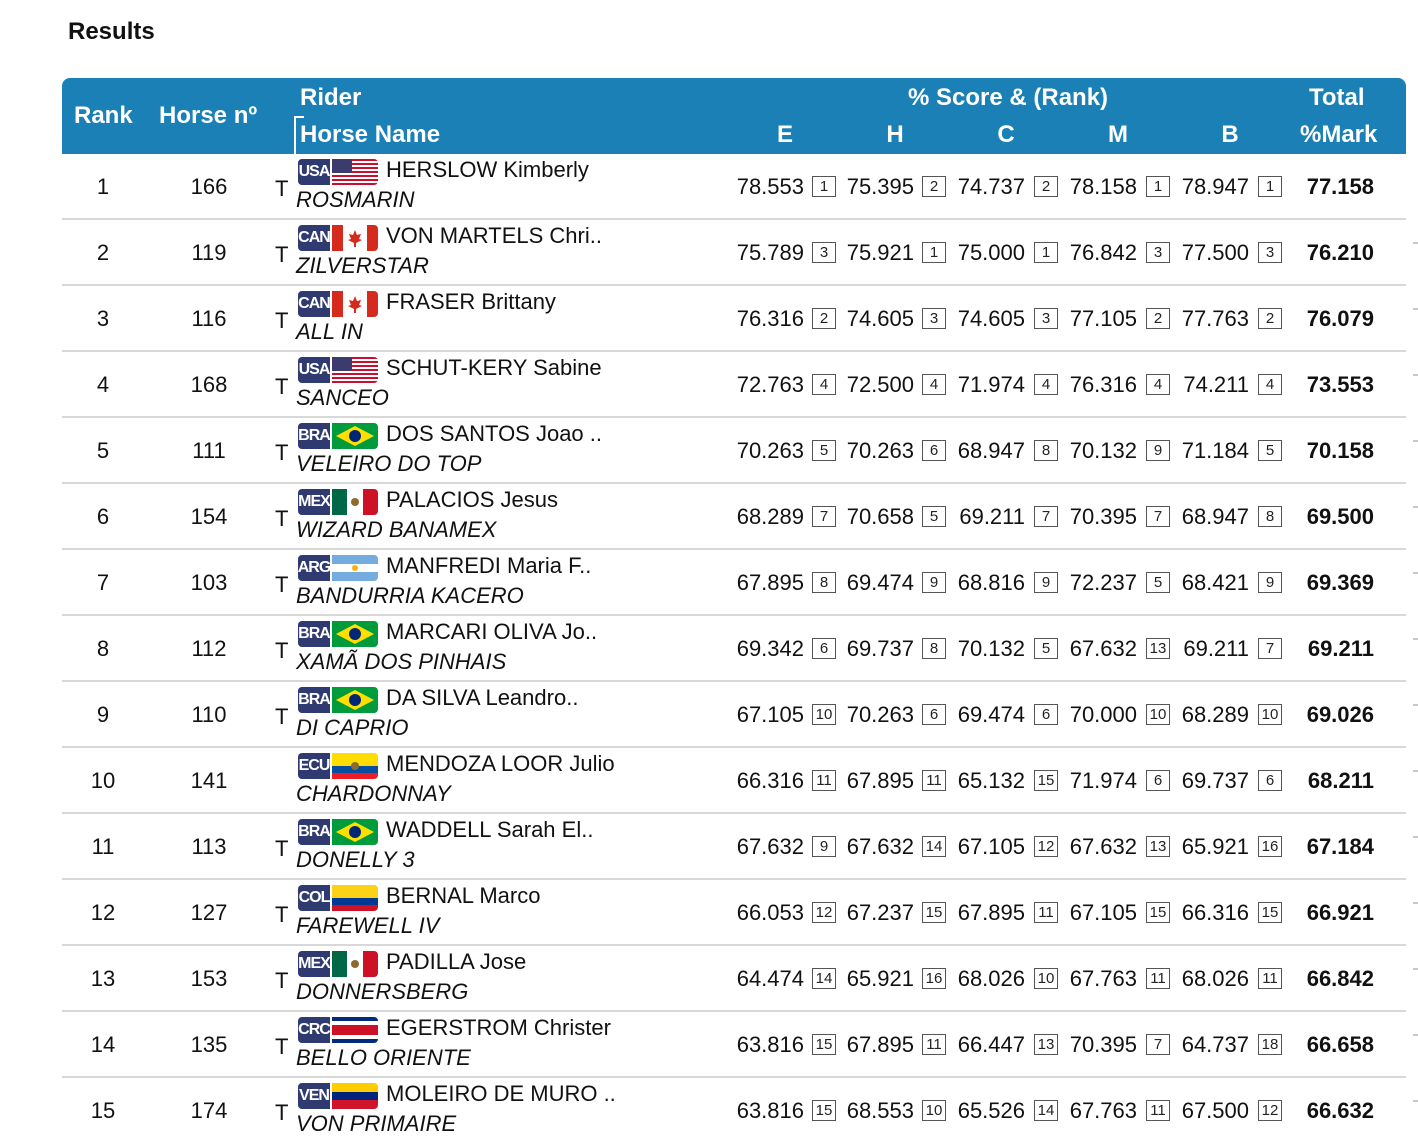 The height and width of the screenshot is (1142, 1418). Describe the element at coordinates (770, 846) in the screenshot. I see `judge-score: 67.632` at that location.